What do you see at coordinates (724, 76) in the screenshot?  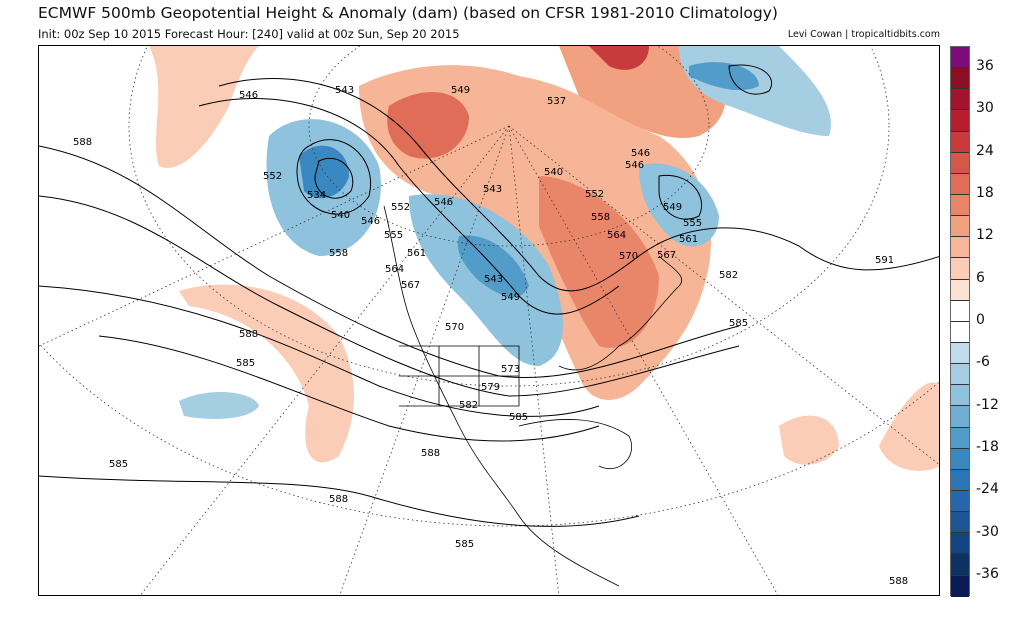 I see `negative-anomaly-north-atlantic-core` at bounding box center [724, 76].